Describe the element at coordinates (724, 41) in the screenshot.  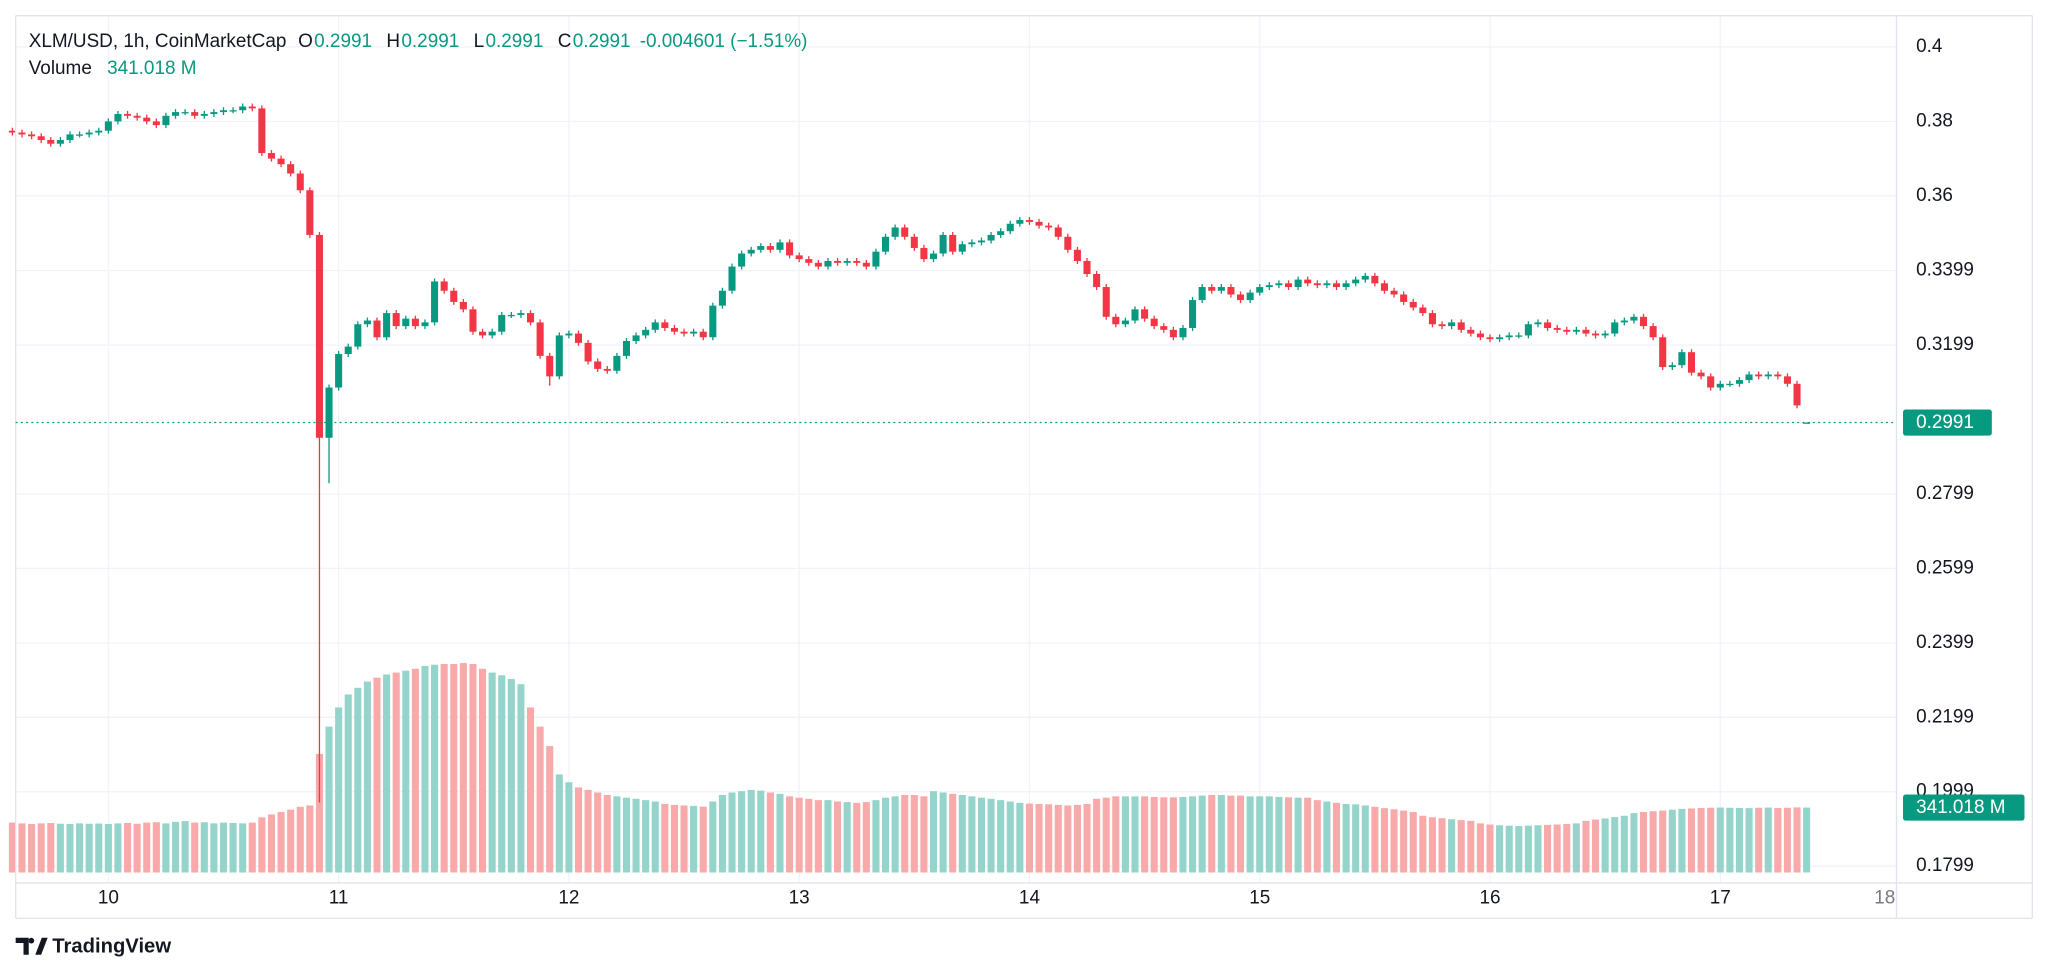
I see `legend-change: -0.004601 (−1.51%)` at that location.